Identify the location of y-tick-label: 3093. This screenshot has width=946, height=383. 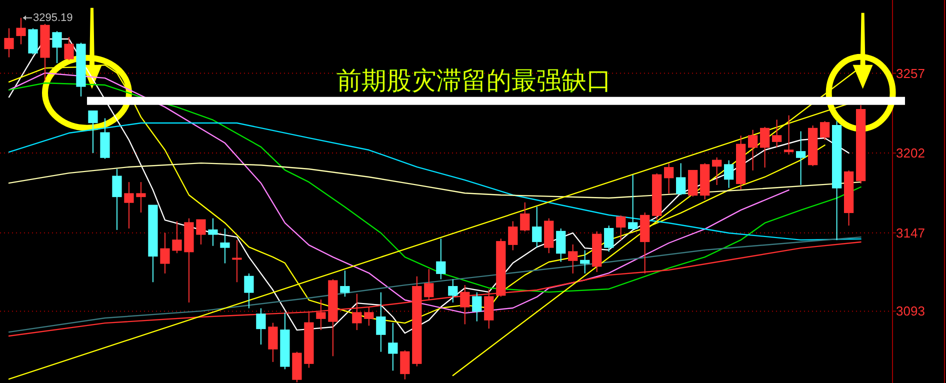
(910, 311).